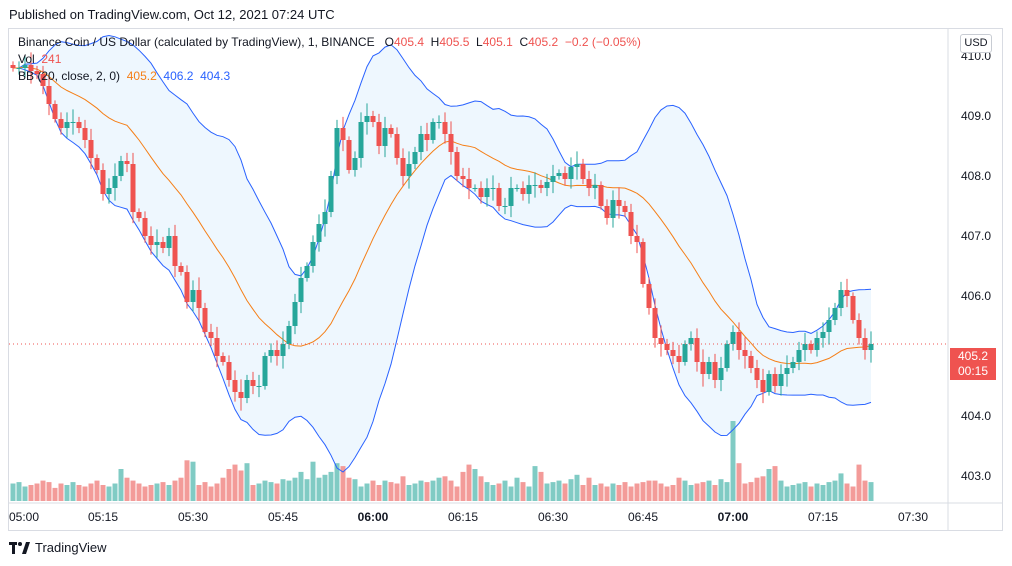  What do you see at coordinates (497, 42) in the screenshot?
I see `low-value: 405.1` at bounding box center [497, 42].